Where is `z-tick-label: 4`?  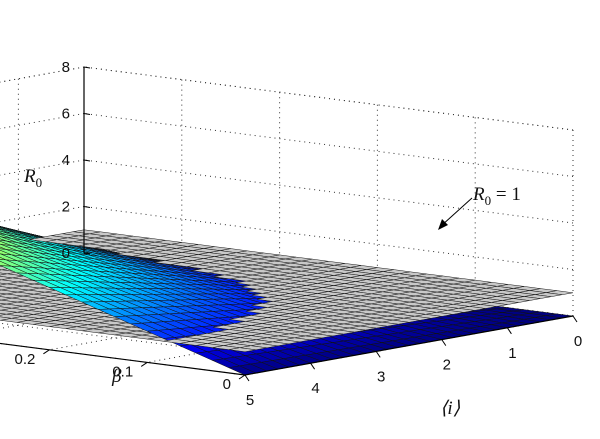 z-tick-label: 4 is located at coordinates (66, 160).